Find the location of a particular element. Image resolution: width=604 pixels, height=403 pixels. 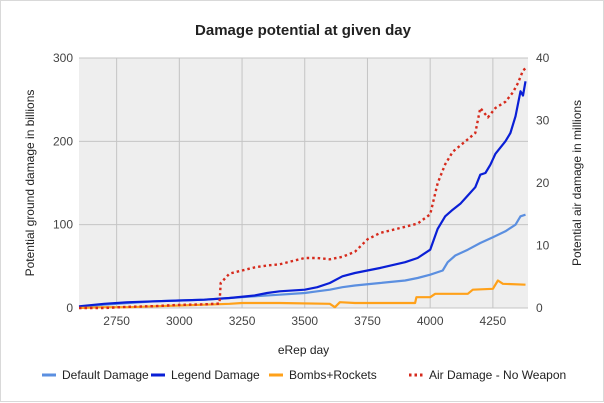

x-tick-label: 3500 is located at coordinates (304, 321).